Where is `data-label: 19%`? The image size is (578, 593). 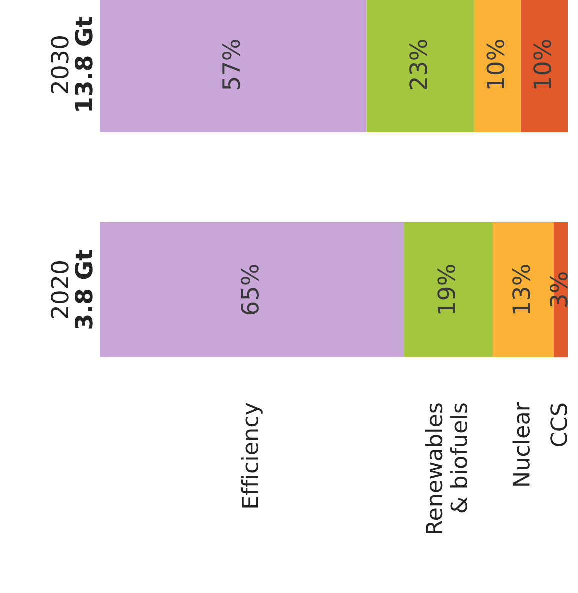 data-label: 19% is located at coordinates (447, 289).